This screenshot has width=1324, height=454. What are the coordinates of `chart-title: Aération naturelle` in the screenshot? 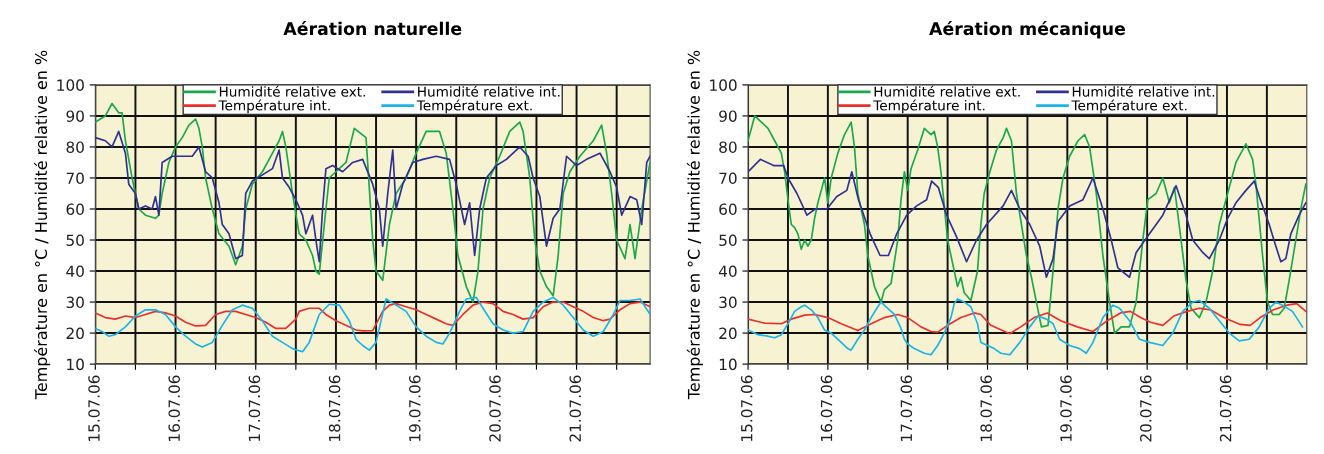 It's located at (372, 28).